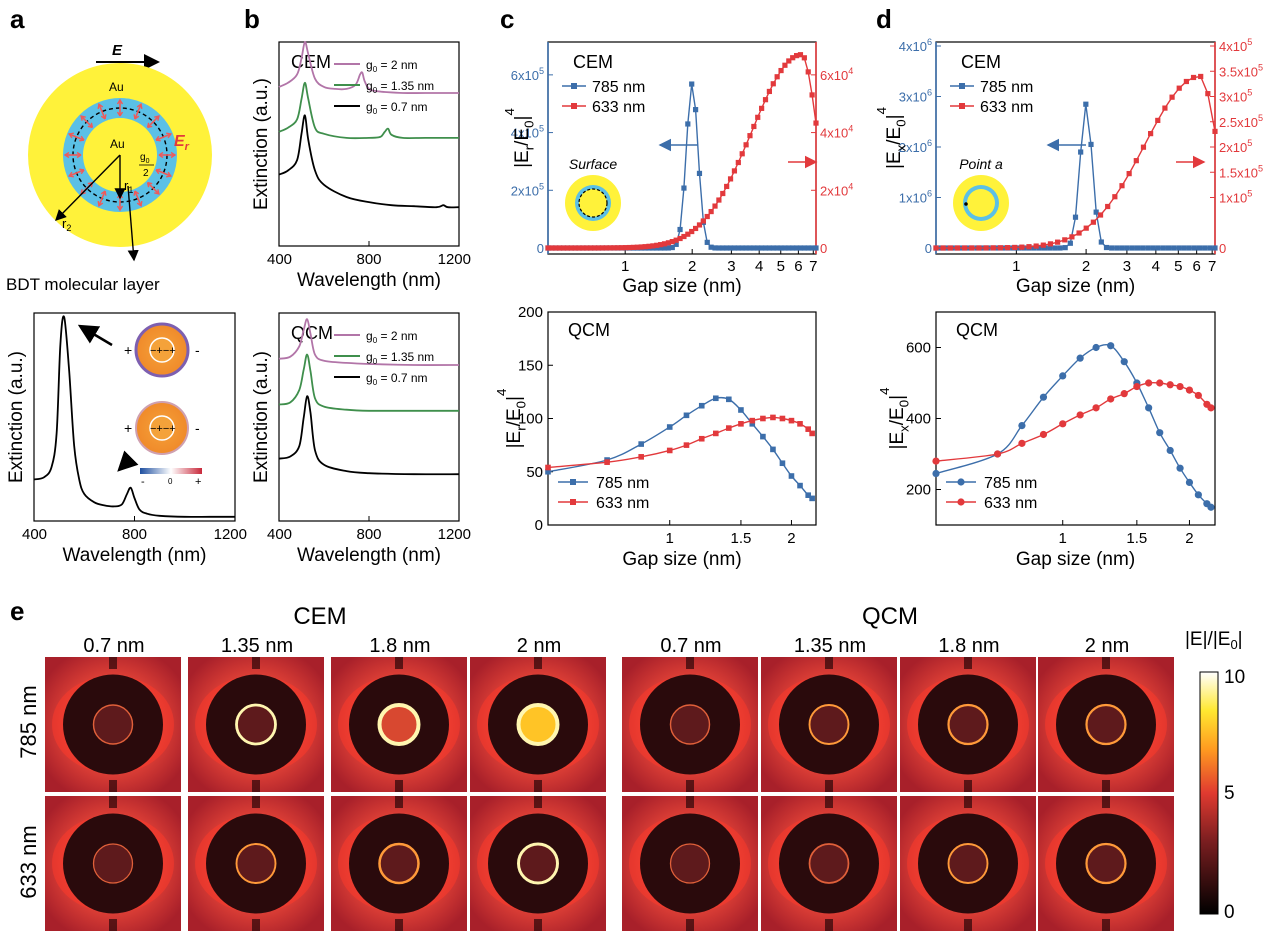 Image resolution: width=1270 pixels, height=945 pixels. What do you see at coordinates (402, 107) in the screenshot?
I see `legend-post: = 0.7 nm` at bounding box center [402, 107].